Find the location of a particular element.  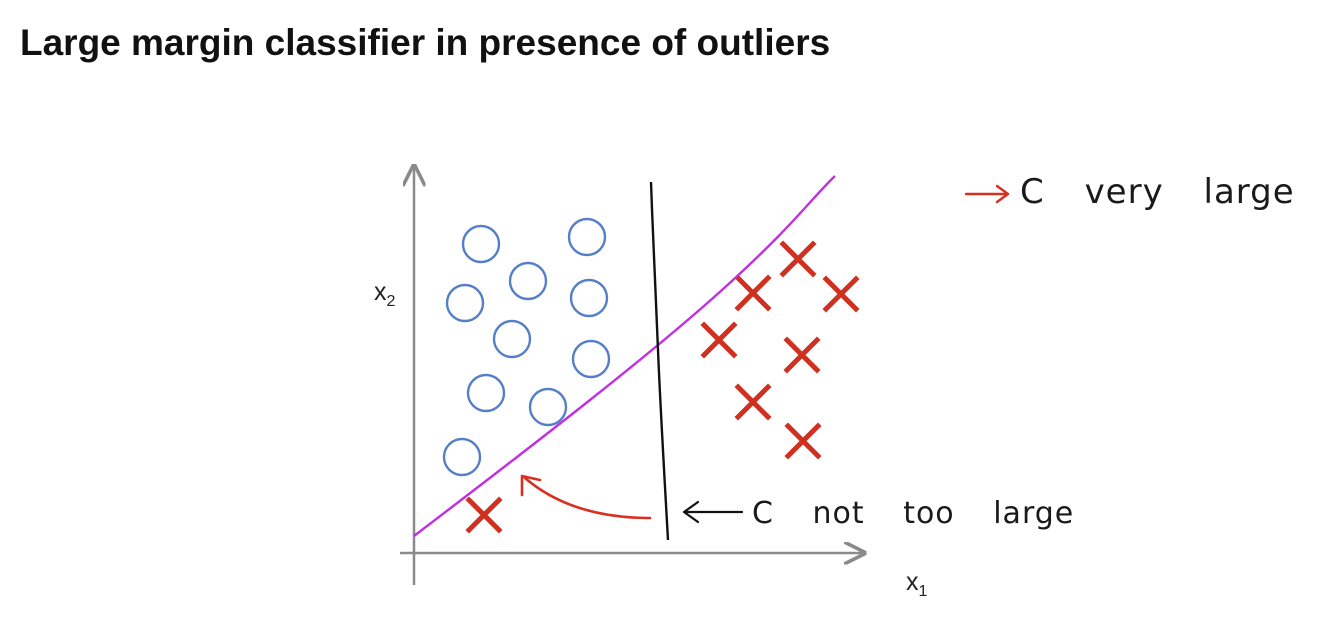

note-word: very is located at coordinates (1124, 192).